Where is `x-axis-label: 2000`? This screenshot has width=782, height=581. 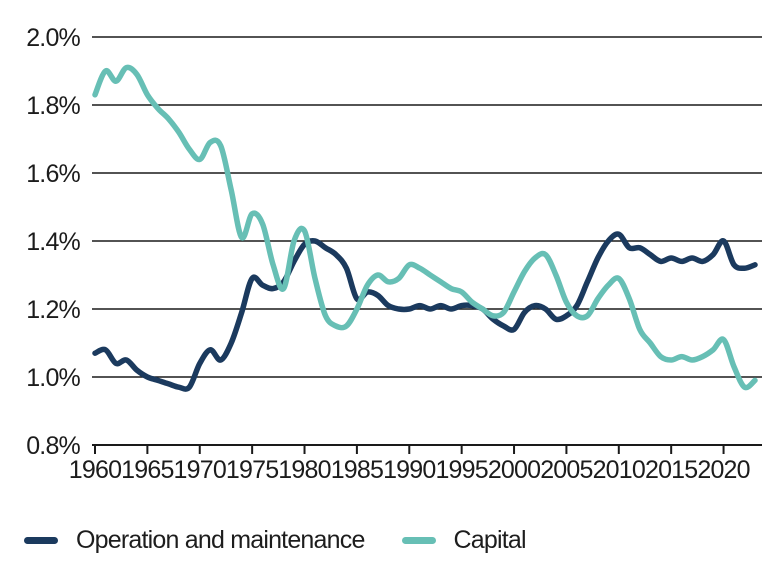
x-axis-label: 2000 is located at coordinates (514, 470).